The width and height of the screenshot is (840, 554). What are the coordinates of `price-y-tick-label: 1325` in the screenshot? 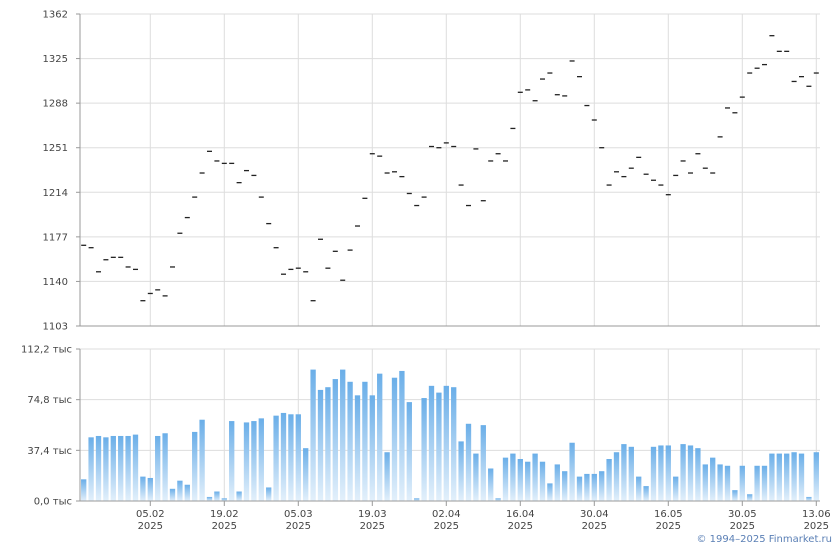 It's located at (55, 59).